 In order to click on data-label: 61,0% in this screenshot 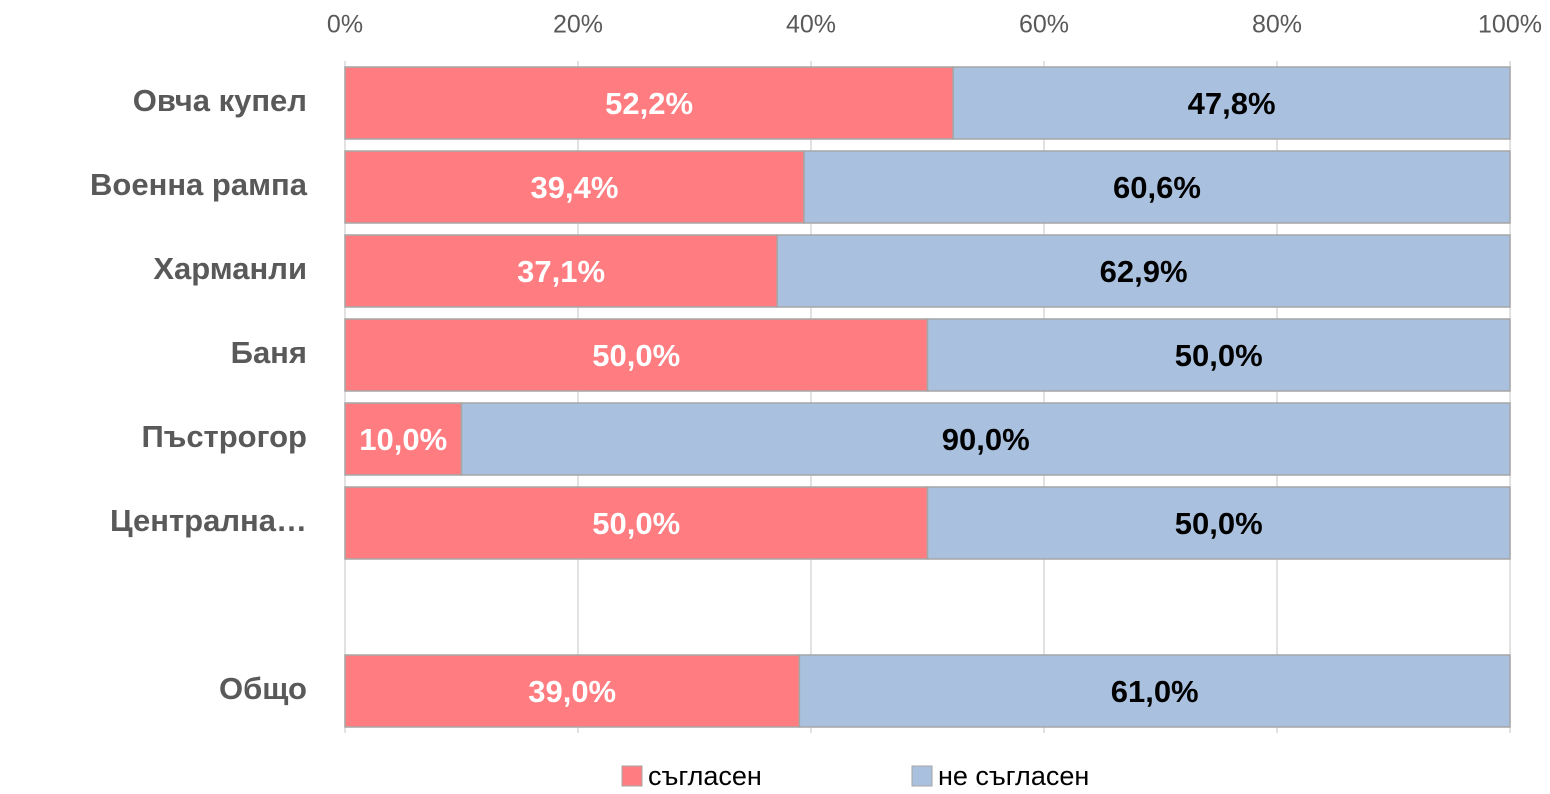, I will do `click(1155, 691)`.